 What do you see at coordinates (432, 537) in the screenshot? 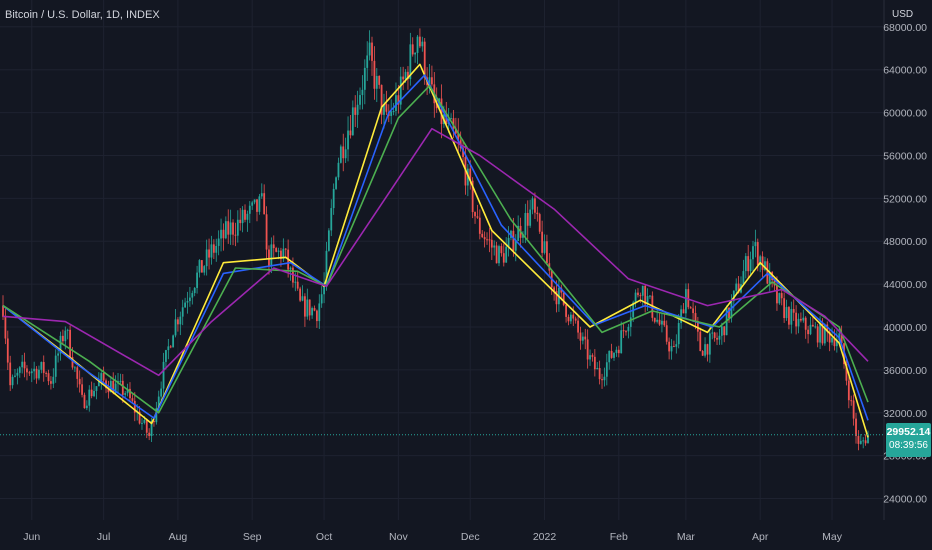
I see `time-axis: Jun Jul Aug Sep Oct Nov Dec 2022 Feb Mar Apr May` at bounding box center [432, 537].